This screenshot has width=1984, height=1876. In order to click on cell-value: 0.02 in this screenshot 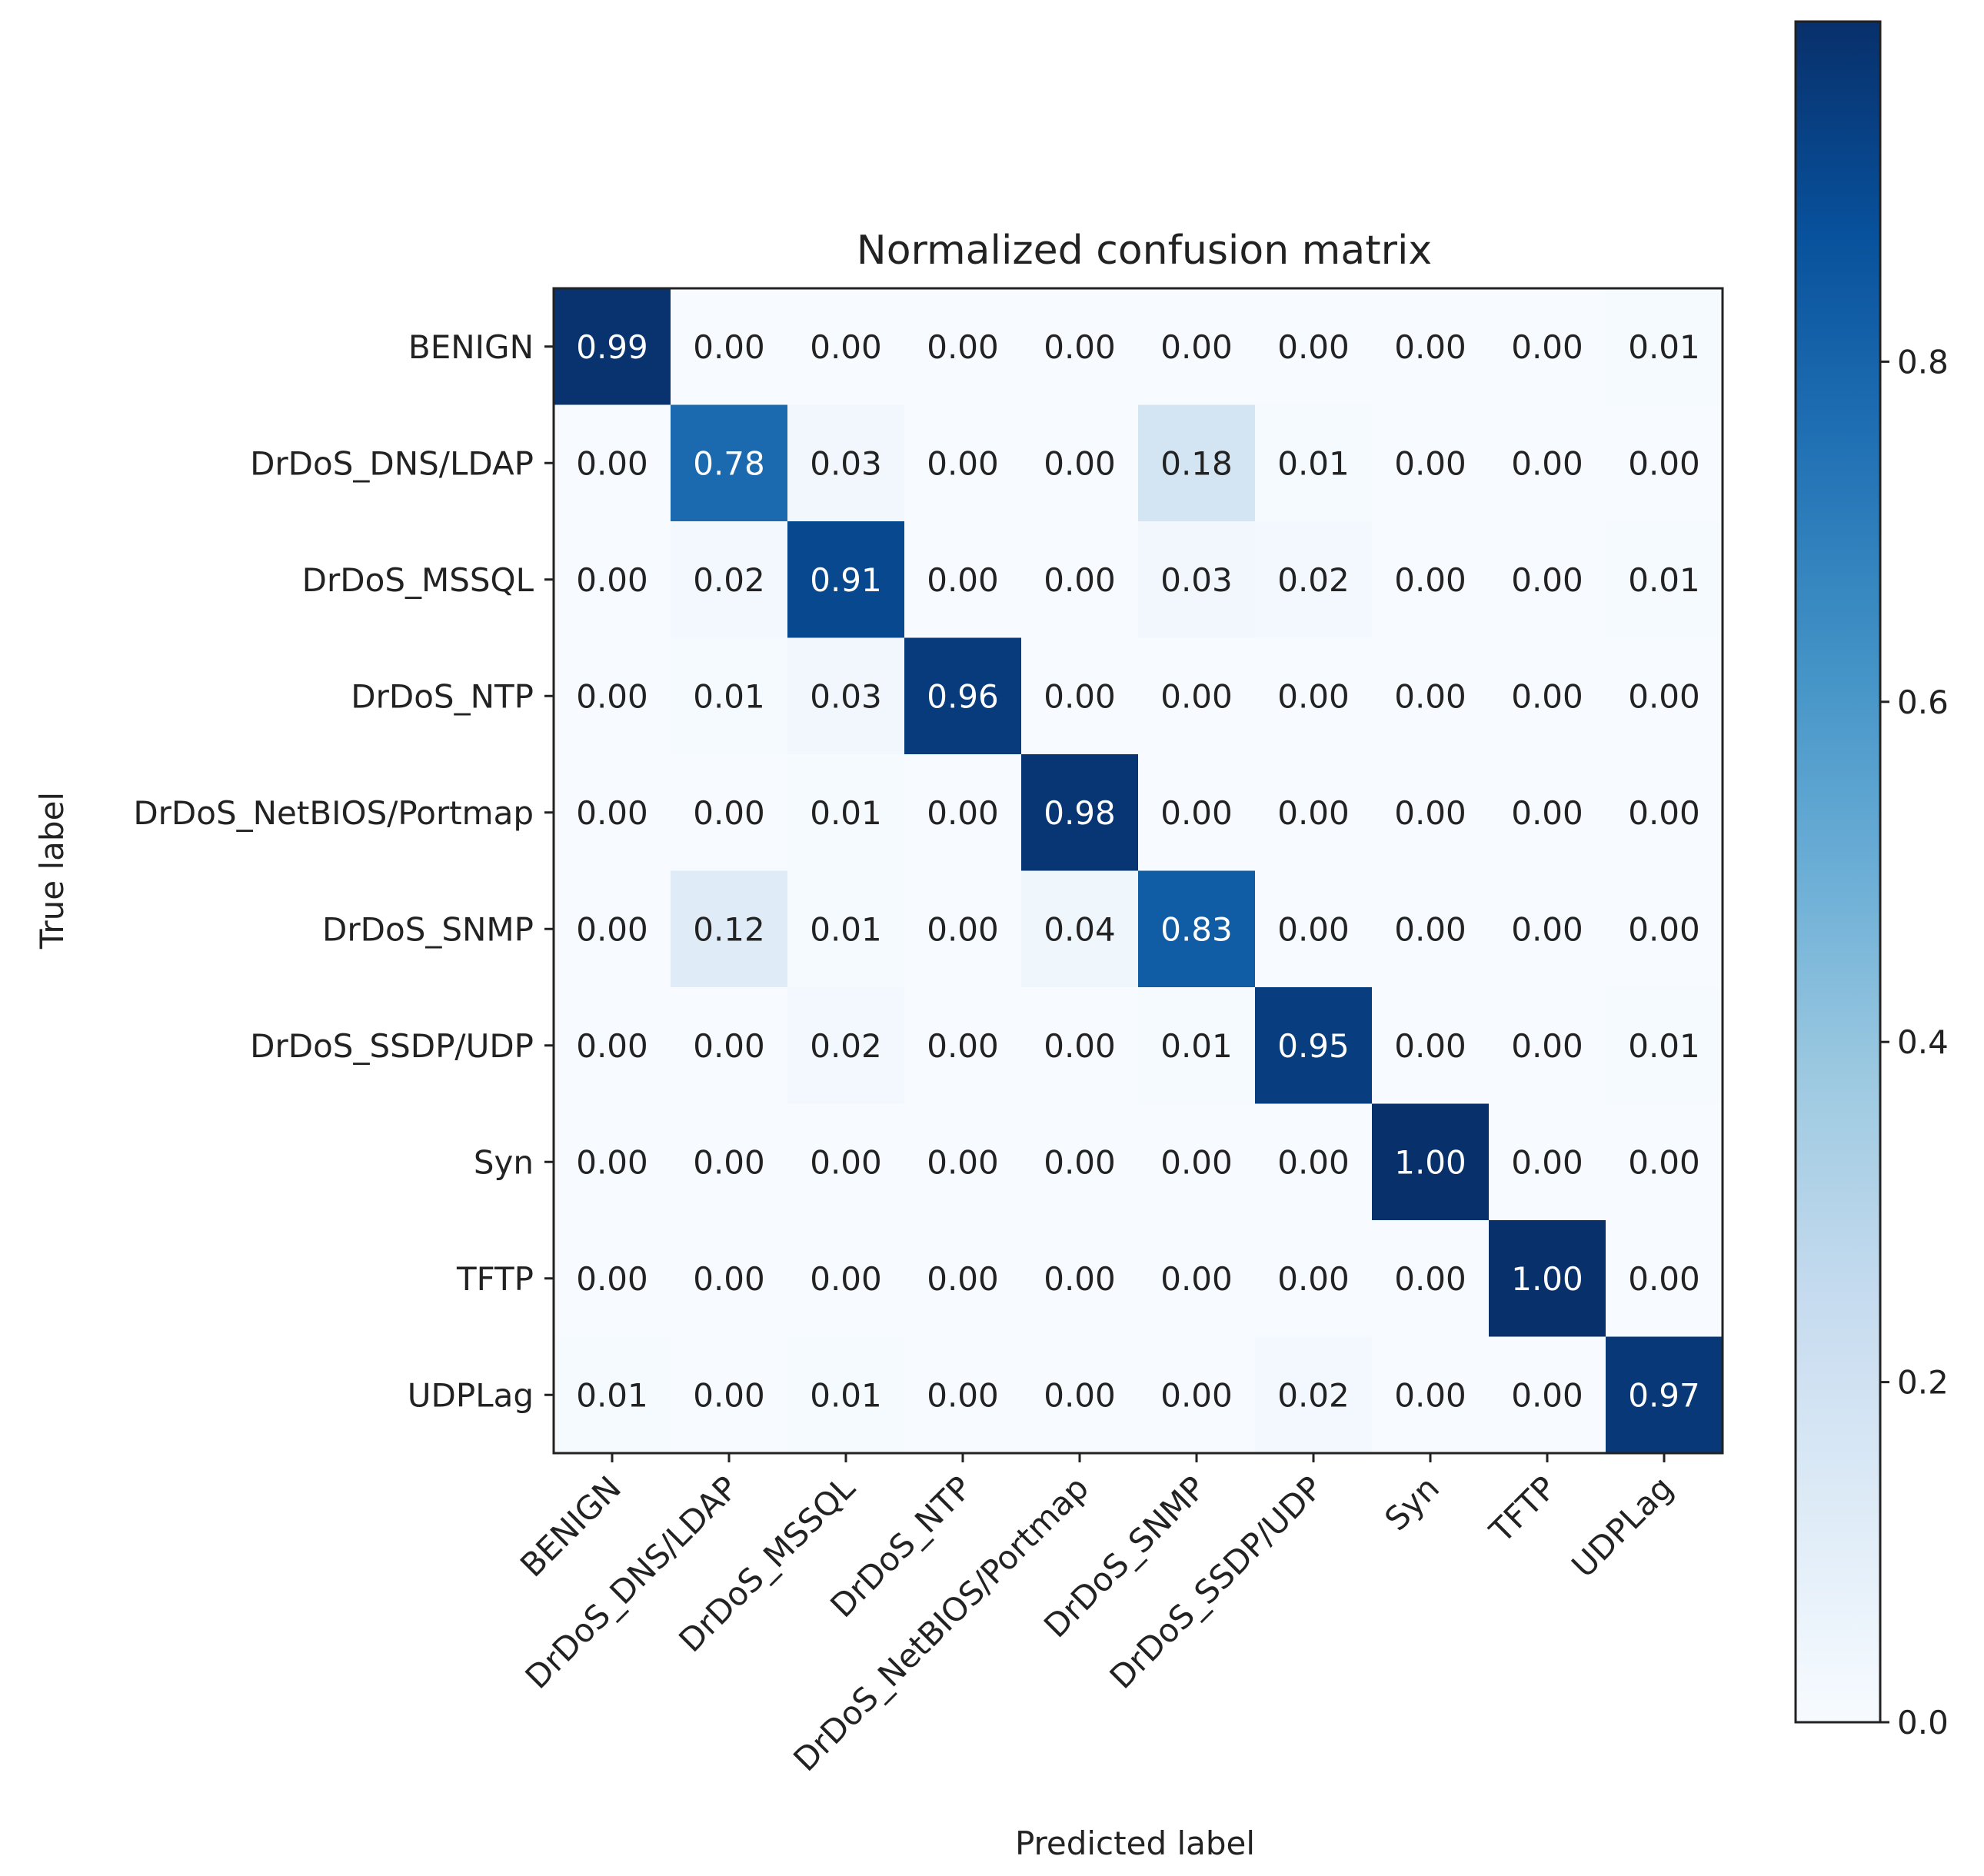, I will do `click(1313, 580)`.